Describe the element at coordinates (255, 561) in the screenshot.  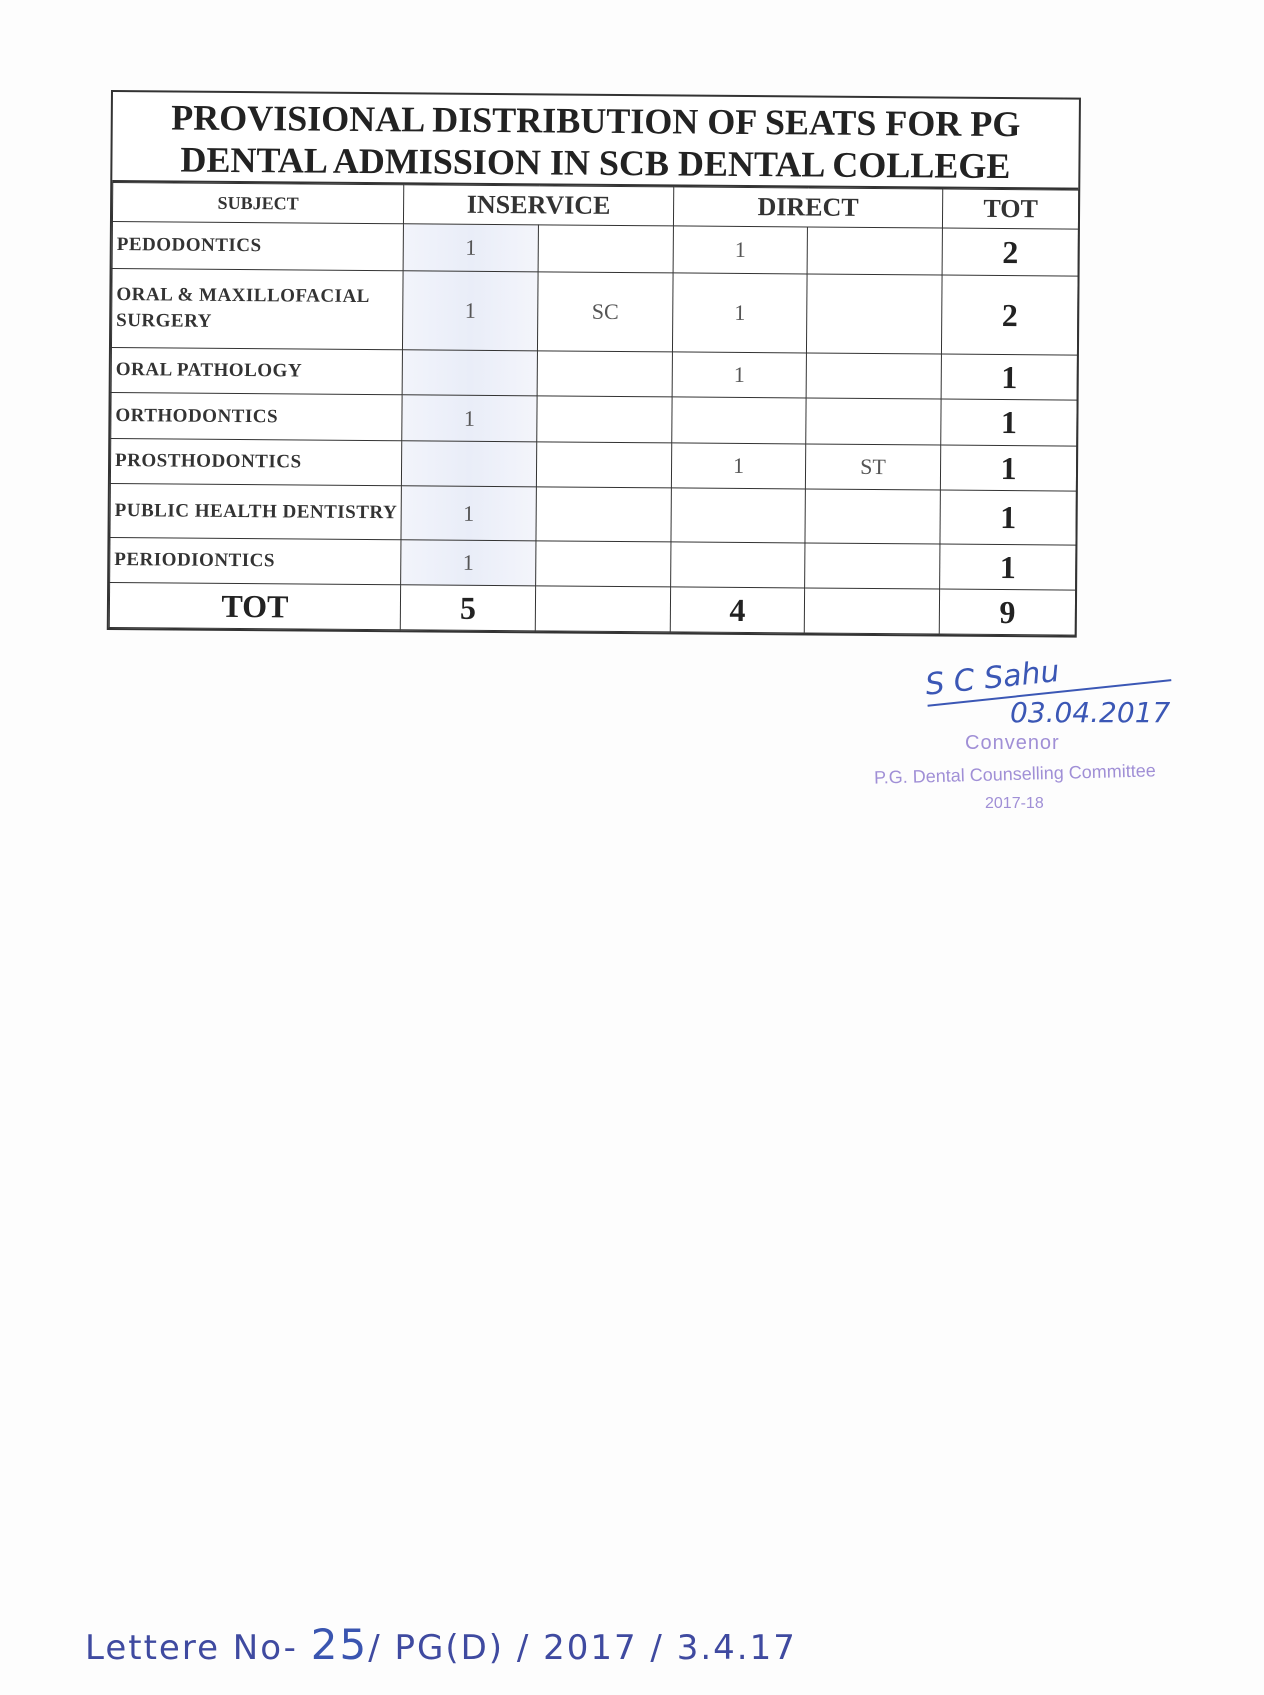
I see `subject-cell: PERIODIONTICS` at that location.